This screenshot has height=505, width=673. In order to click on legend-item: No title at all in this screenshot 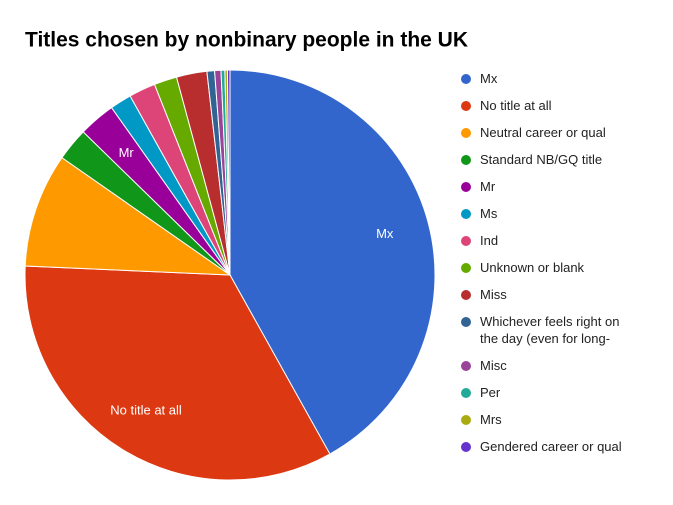, I will do `click(548, 105)`.